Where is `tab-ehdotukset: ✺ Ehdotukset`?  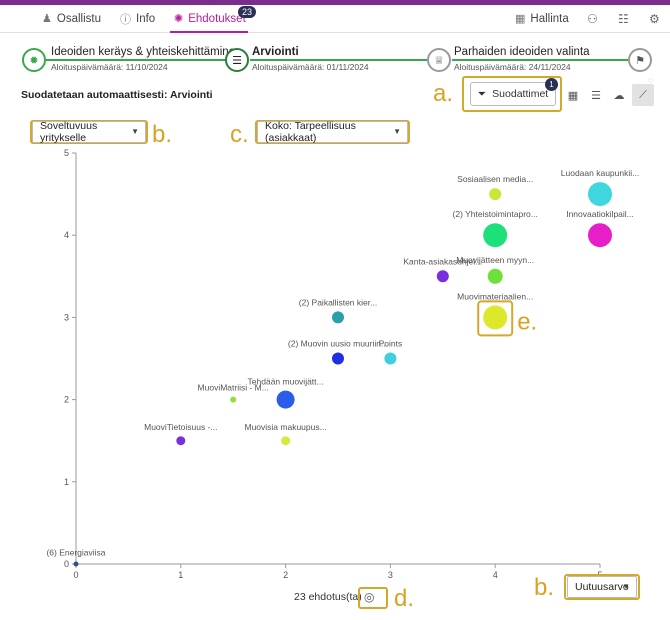 tab-ehdotukset: ✺ Ehdotukset is located at coordinates (210, 18).